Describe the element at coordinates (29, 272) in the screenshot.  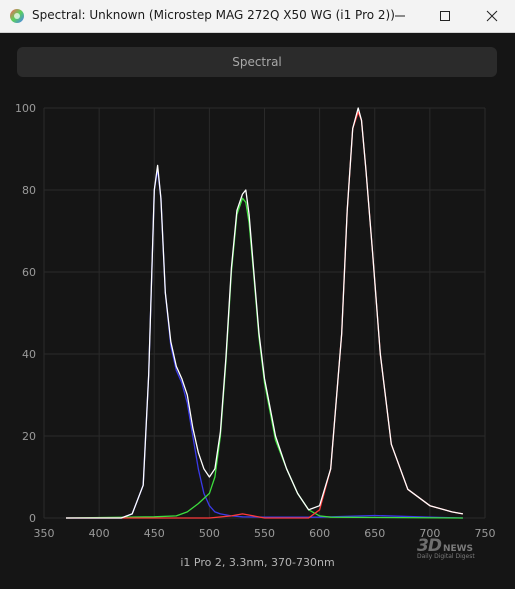
I see `y-tick-label: 60` at that location.